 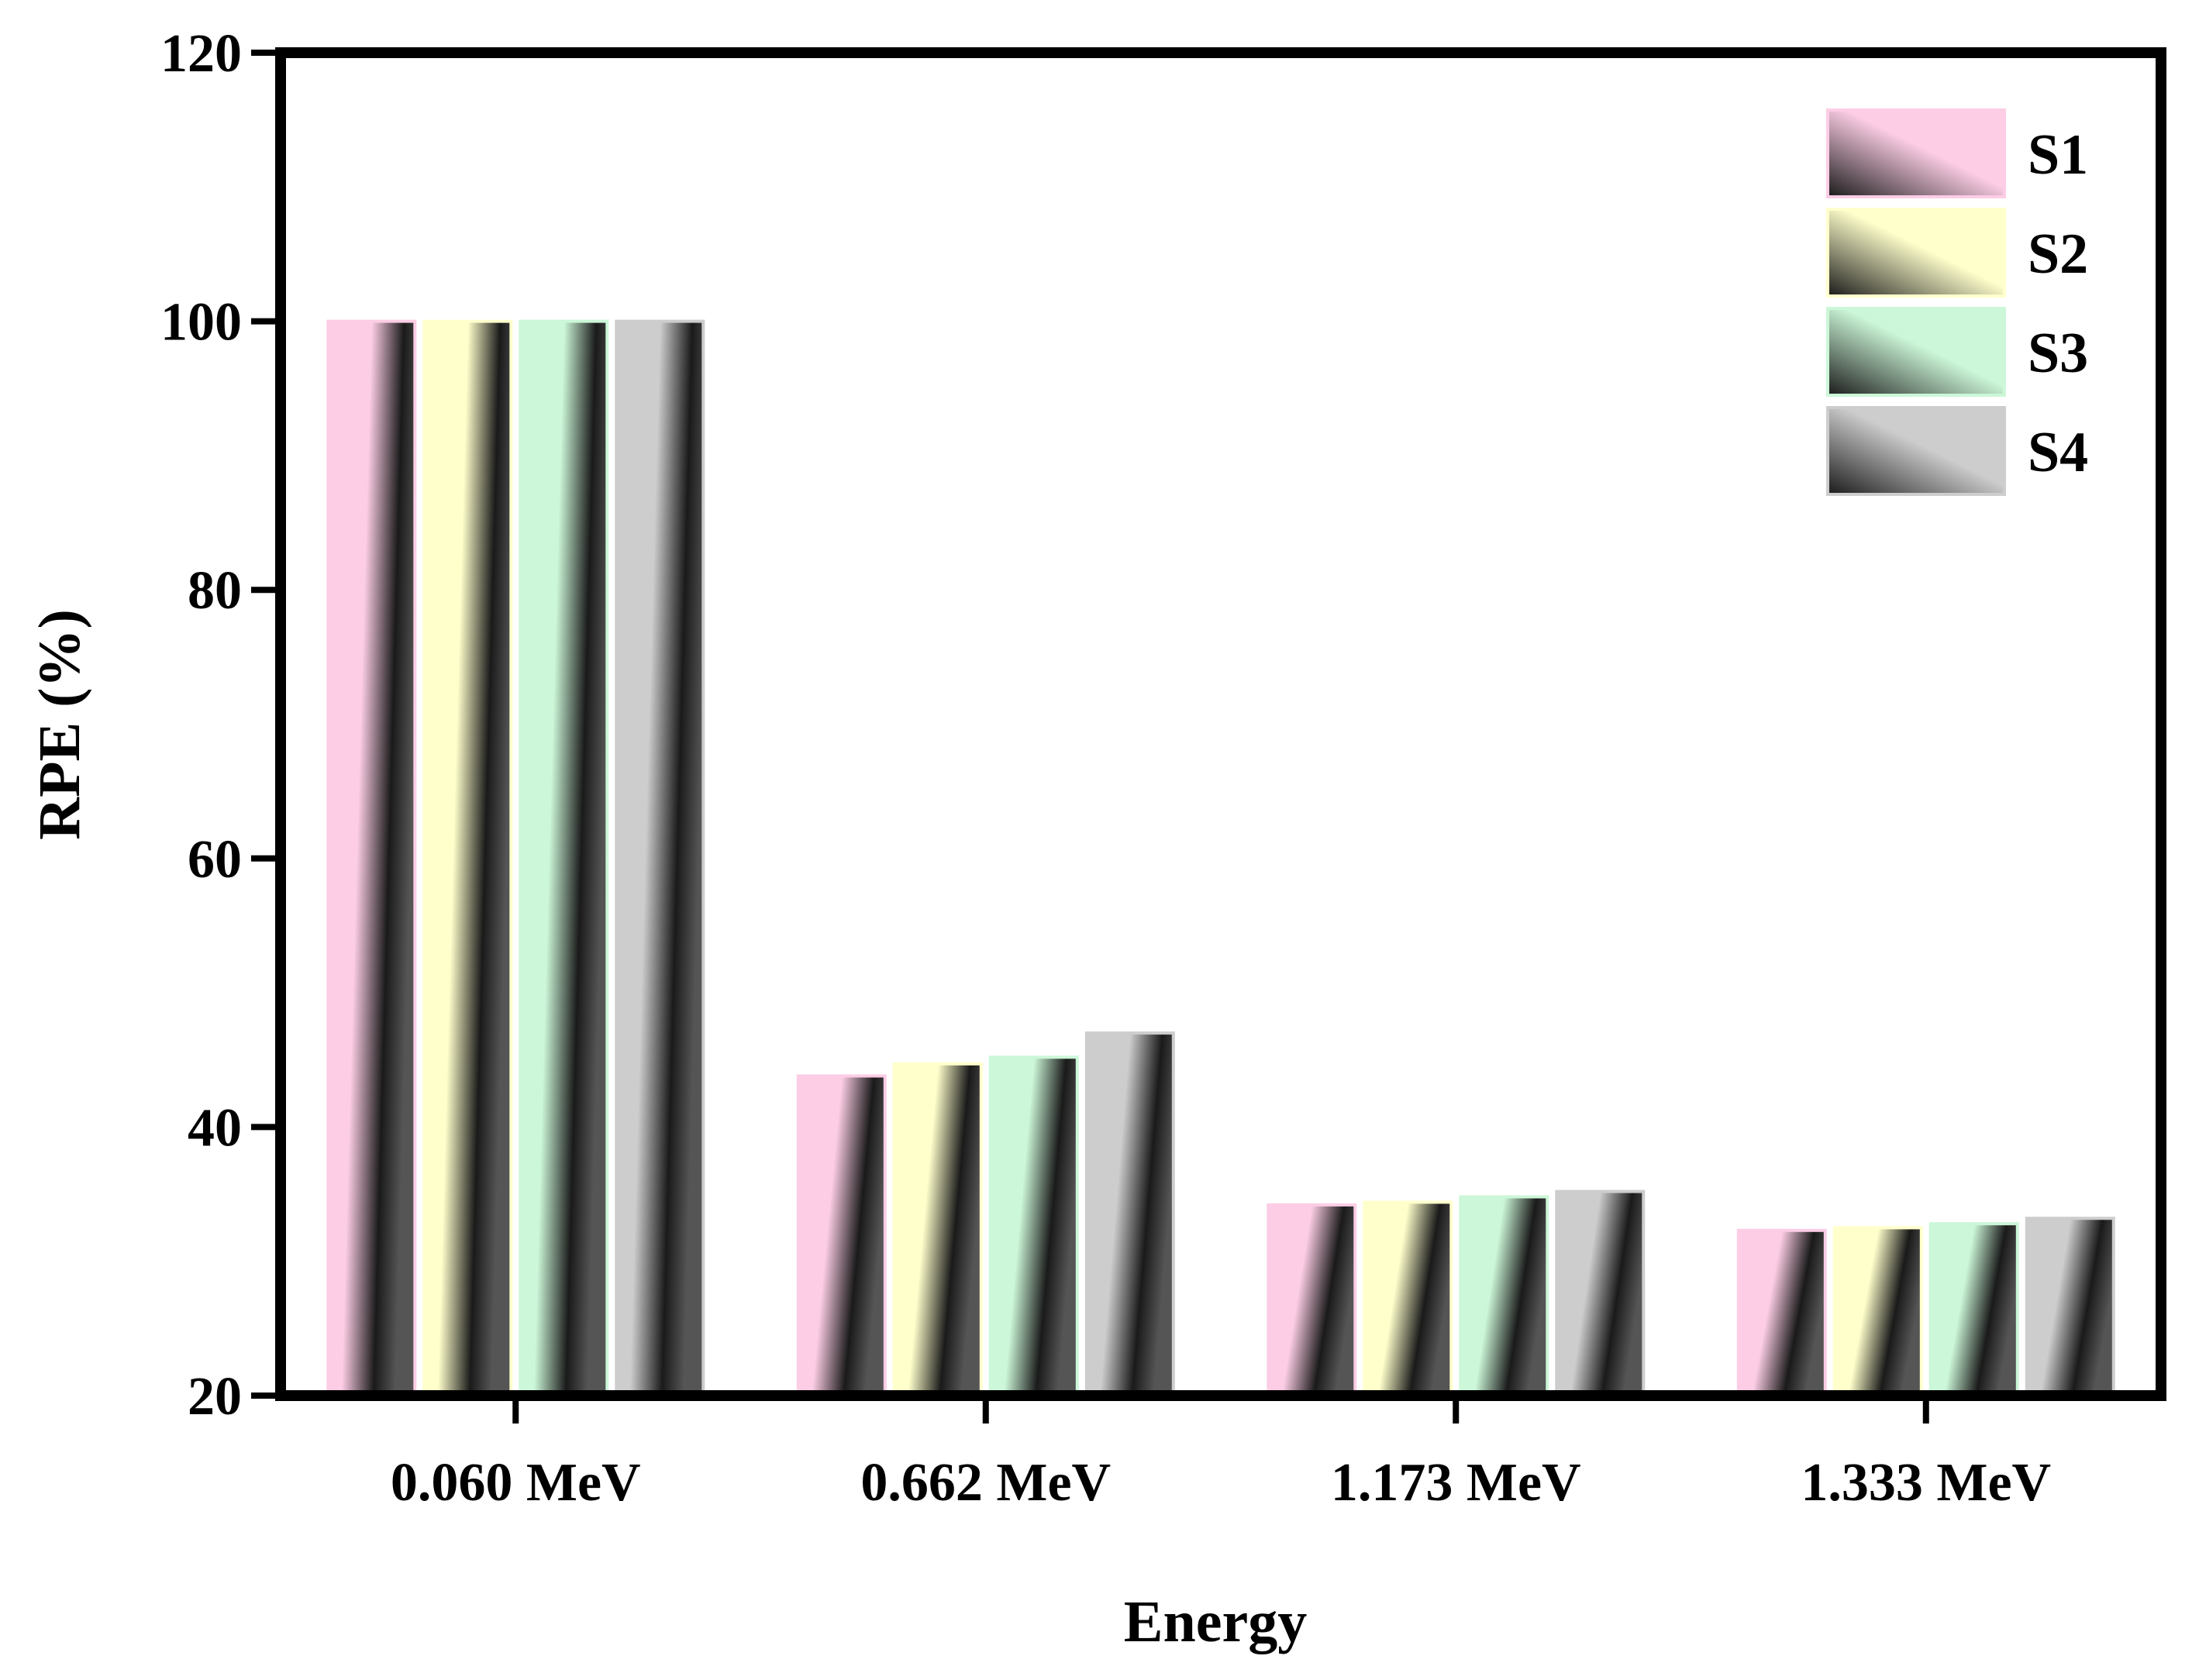 I want to click on y-tick-label: 60, so click(x=215, y=860).